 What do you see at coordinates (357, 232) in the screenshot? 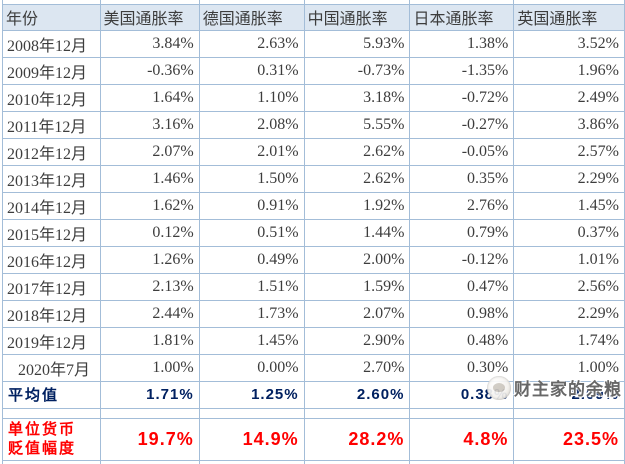
I see `value-cell: 1.44%` at bounding box center [357, 232].